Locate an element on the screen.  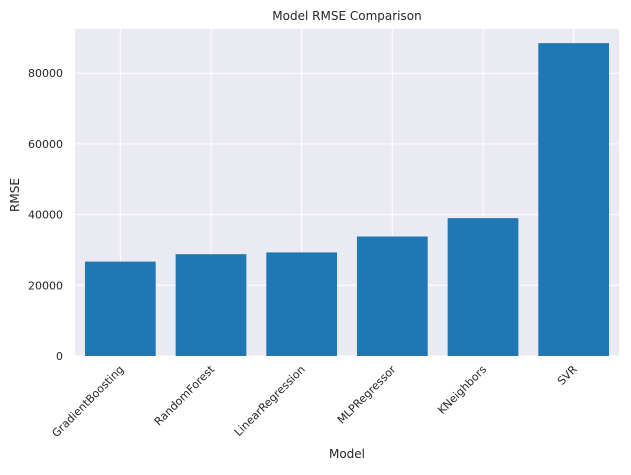
y-tick-label: 60000 is located at coordinates (45, 144).